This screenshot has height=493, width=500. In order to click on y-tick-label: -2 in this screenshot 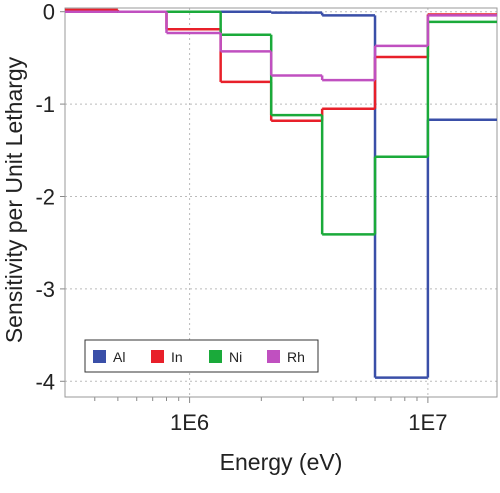, I will do `click(45, 196)`.